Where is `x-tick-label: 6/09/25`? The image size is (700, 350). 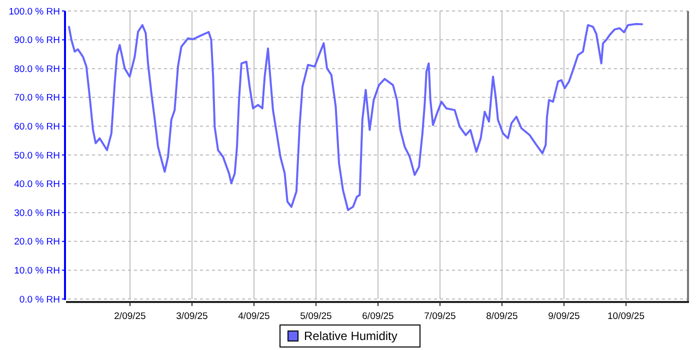
x-tick-label: 6/09/25 is located at coordinates (378, 316).